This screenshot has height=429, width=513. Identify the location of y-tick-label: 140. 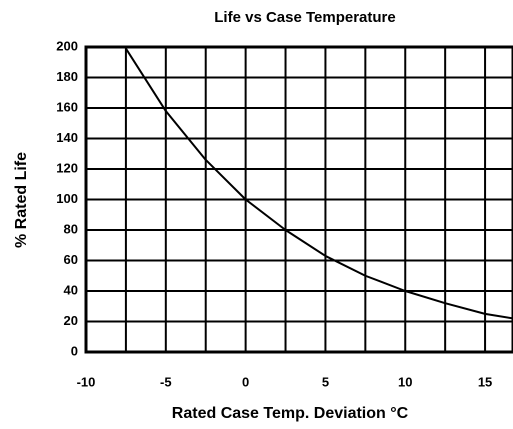
(67, 137).